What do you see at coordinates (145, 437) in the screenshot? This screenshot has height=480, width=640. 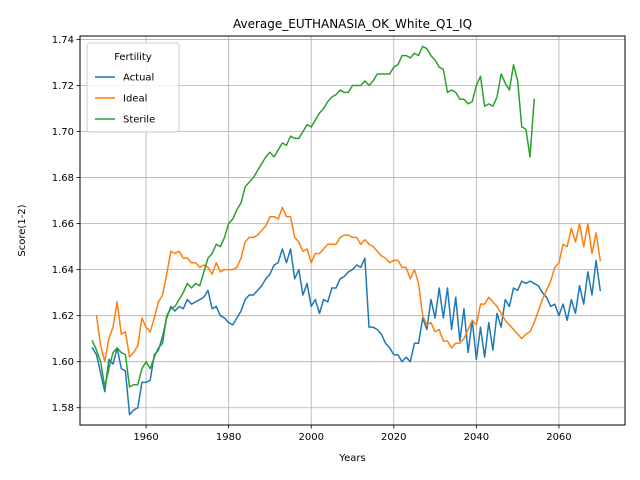 I see `x-tick-label: 1960` at bounding box center [145, 437].